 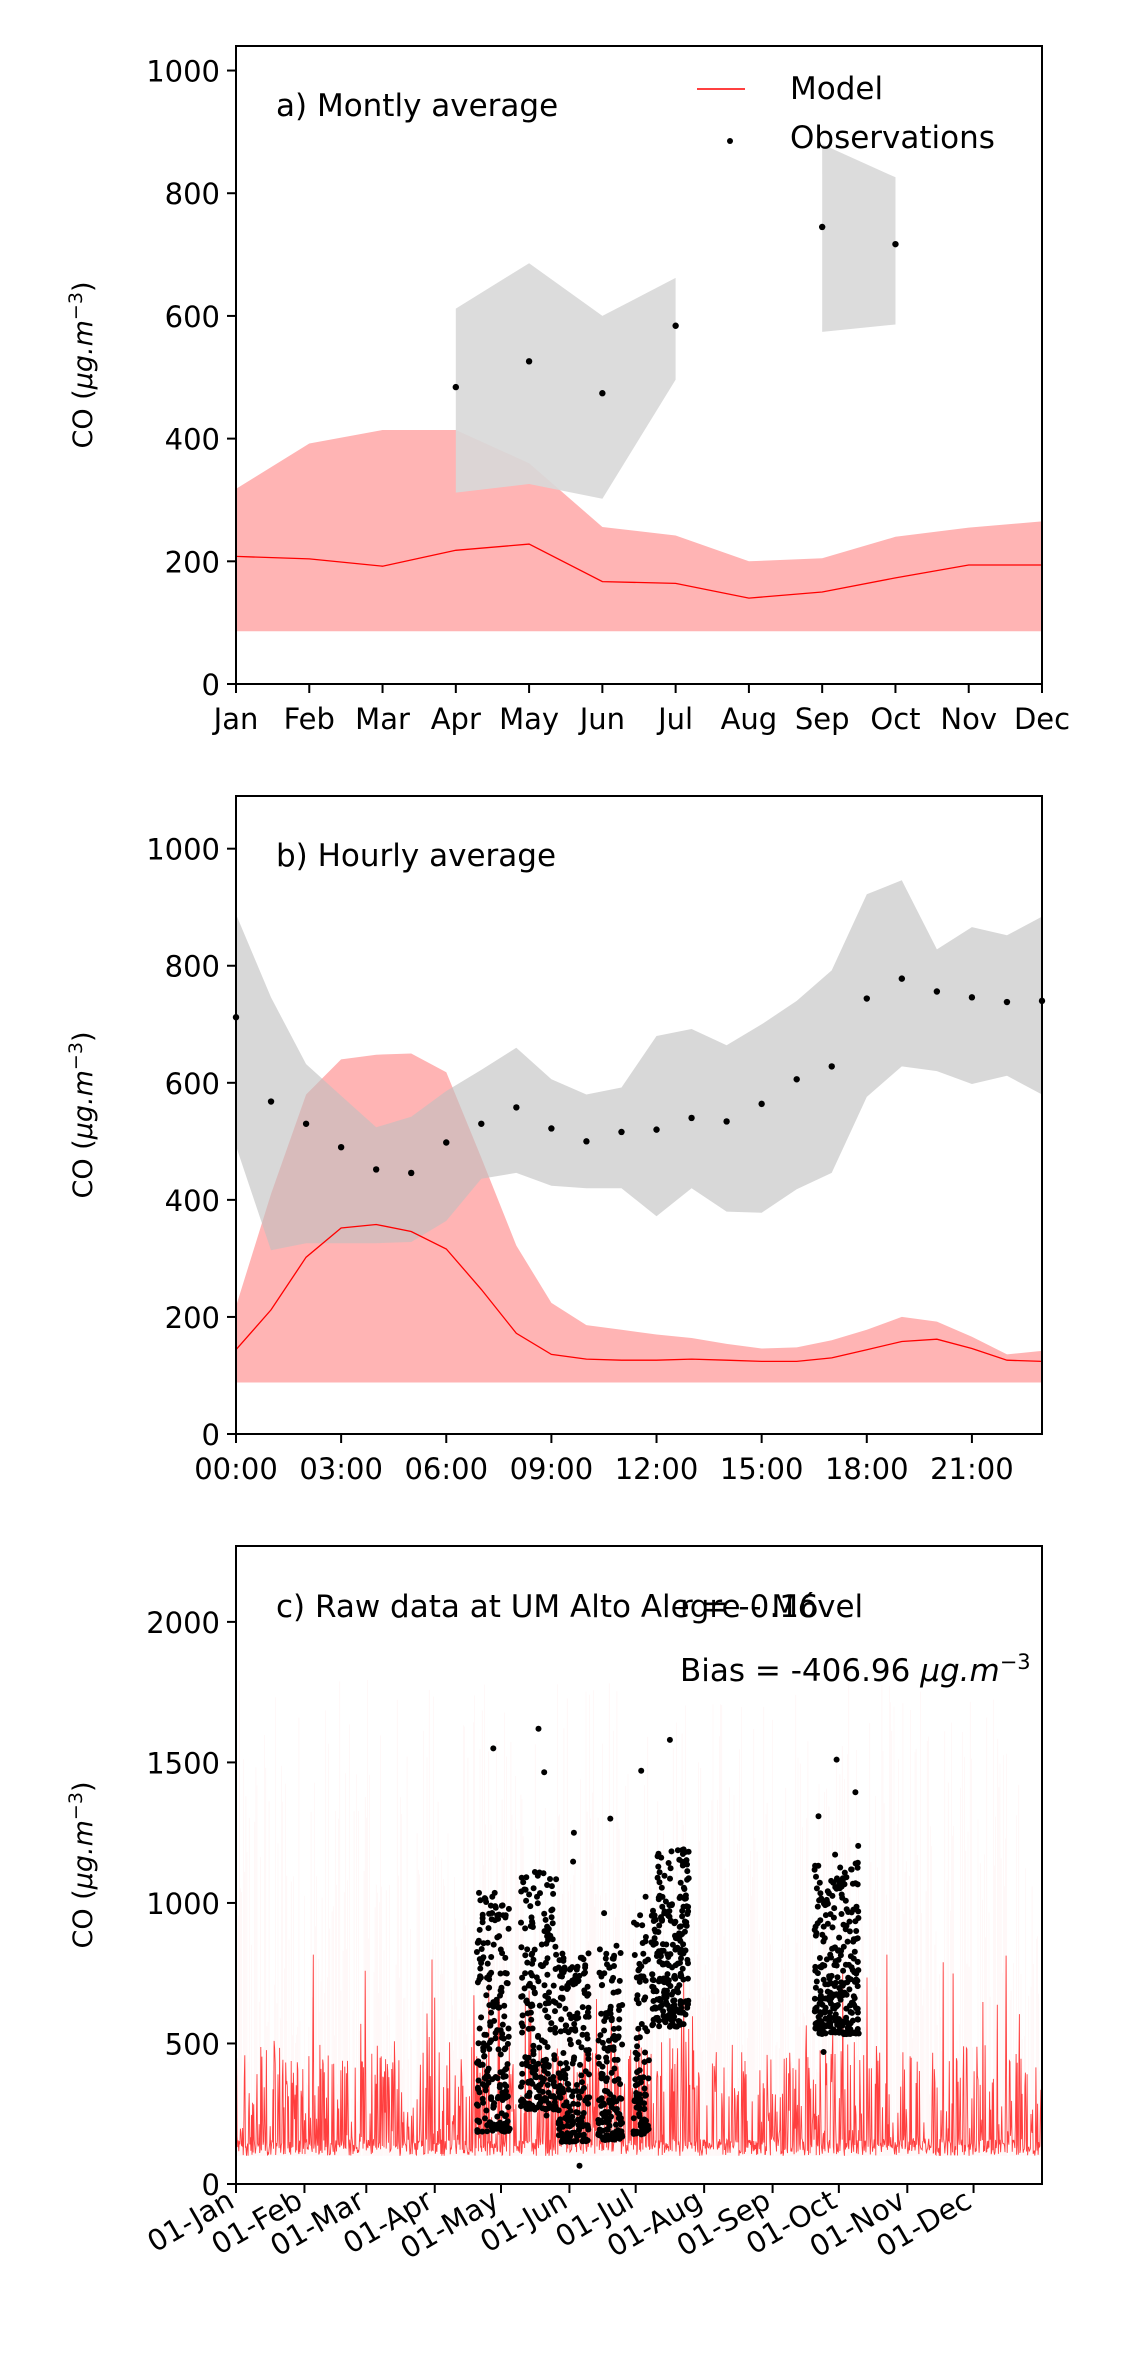 What do you see at coordinates (456, 719) in the screenshot?
I see `x-tick-label: Apr` at bounding box center [456, 719].